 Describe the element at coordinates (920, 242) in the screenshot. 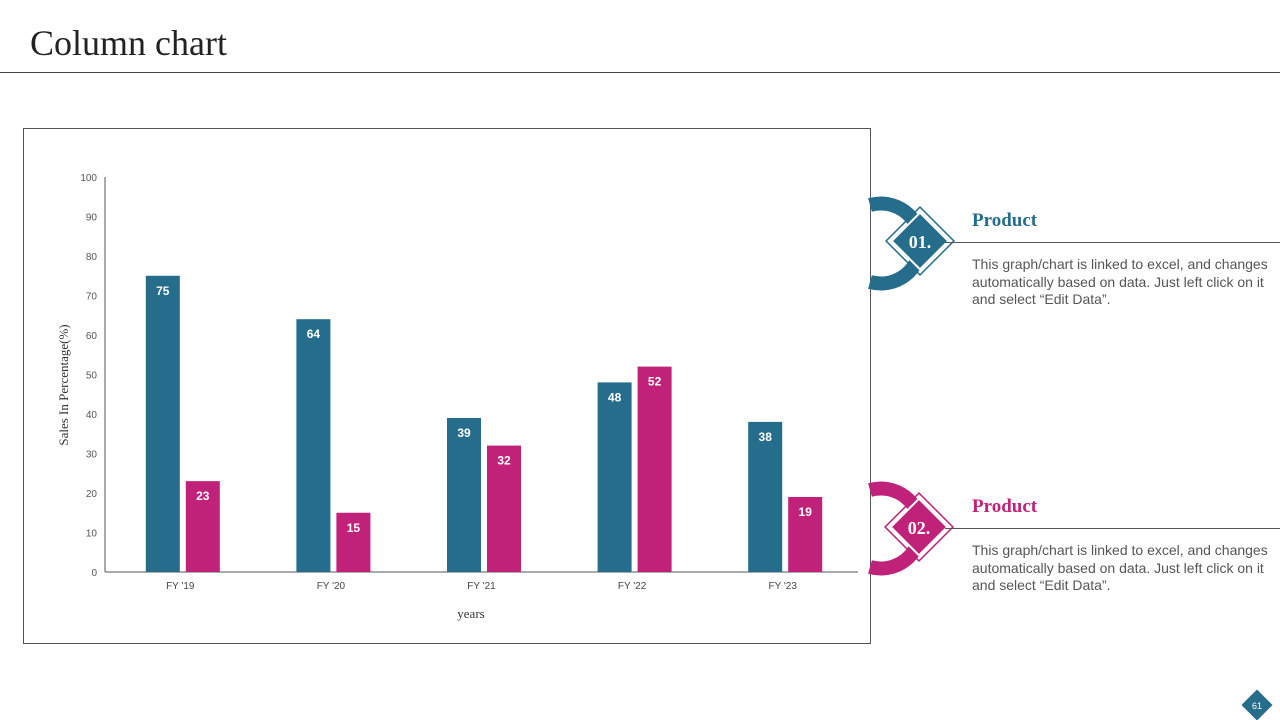

I see `panel-1-badge: 01.` at that location.